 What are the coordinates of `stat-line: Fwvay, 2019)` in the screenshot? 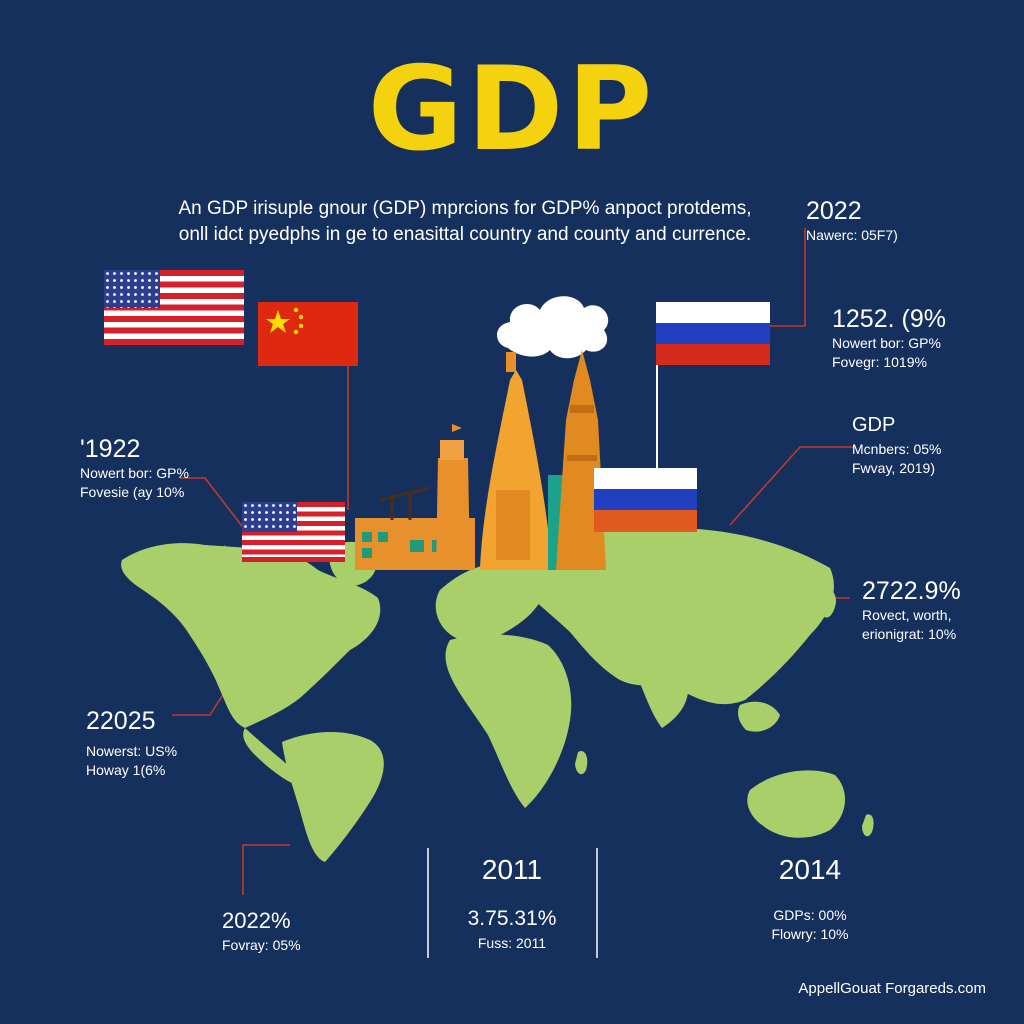 It's located at (893, 468).